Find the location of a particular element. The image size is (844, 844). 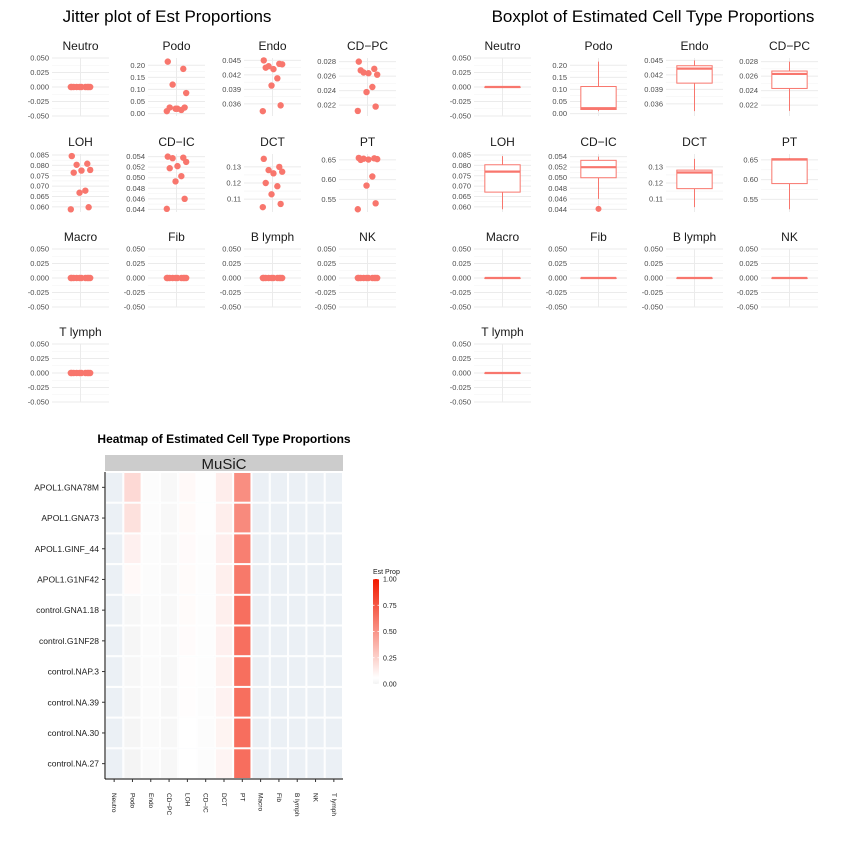

heatmap-y-label: APOL1.GNA78M is located at coordinates (66, 487).